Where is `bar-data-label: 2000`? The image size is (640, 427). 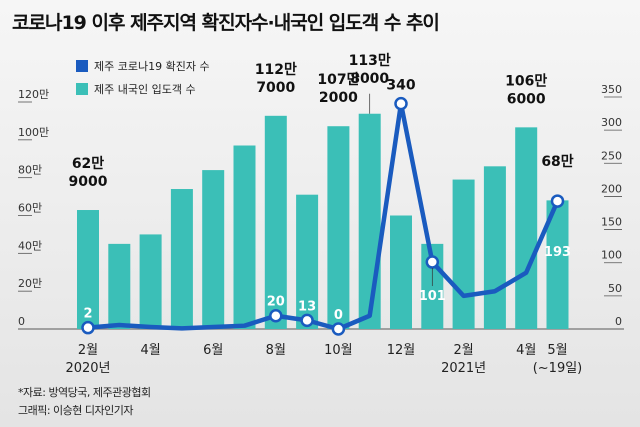 bar-data-label: 2000 is located at coordinates (338, 98).